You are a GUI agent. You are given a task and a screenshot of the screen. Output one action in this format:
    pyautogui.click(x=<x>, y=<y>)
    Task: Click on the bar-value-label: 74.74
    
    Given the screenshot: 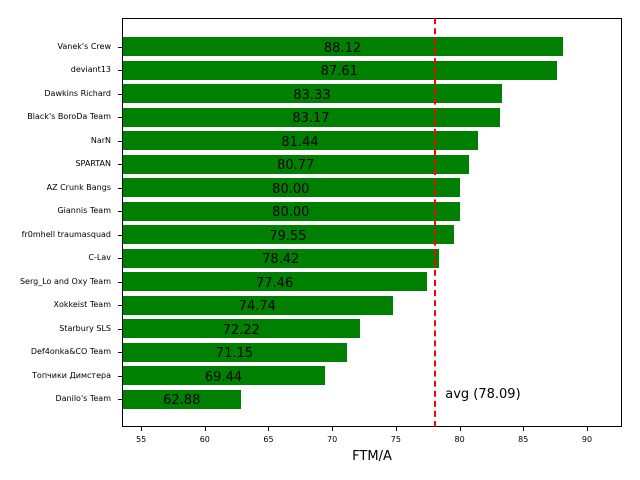 What is the action you would take?
    pyautogui.click(x=257, y=306)
    